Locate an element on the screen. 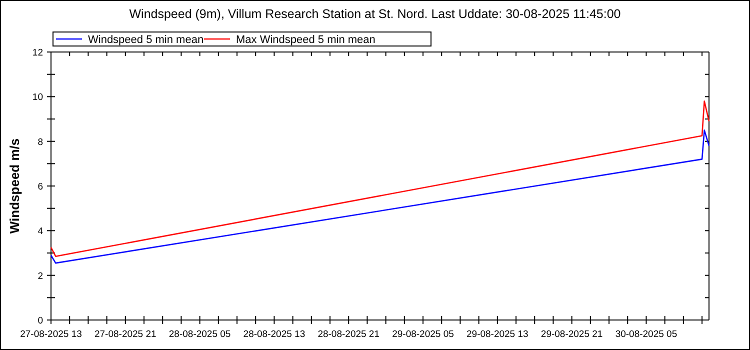 The height and width of the screenshot is (350, 750). y-tick-label: 0 is located at coordinates (40, 321).